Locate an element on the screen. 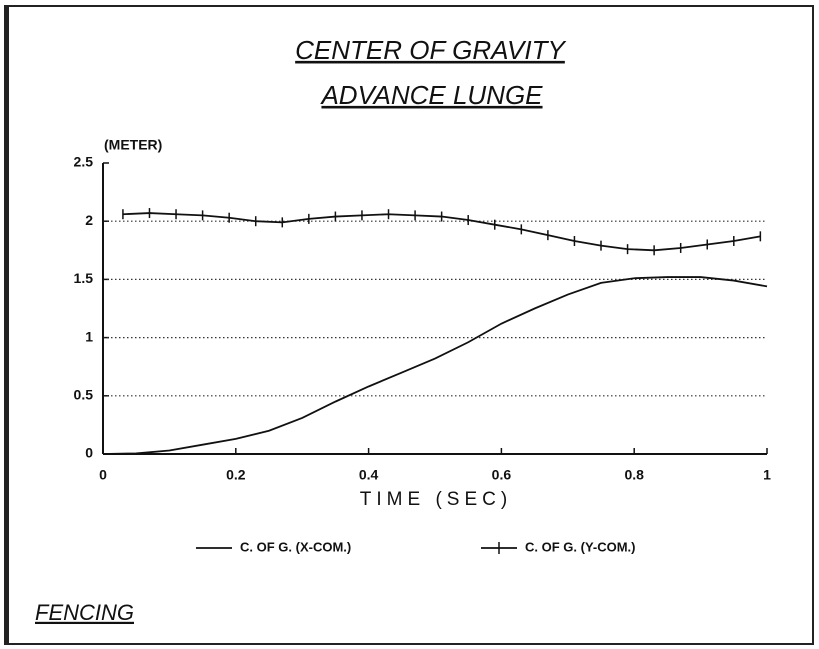 The width and height of the screenshot is (819, 649). y-tick-label: 1.5 is located at coordinates (84, 278).